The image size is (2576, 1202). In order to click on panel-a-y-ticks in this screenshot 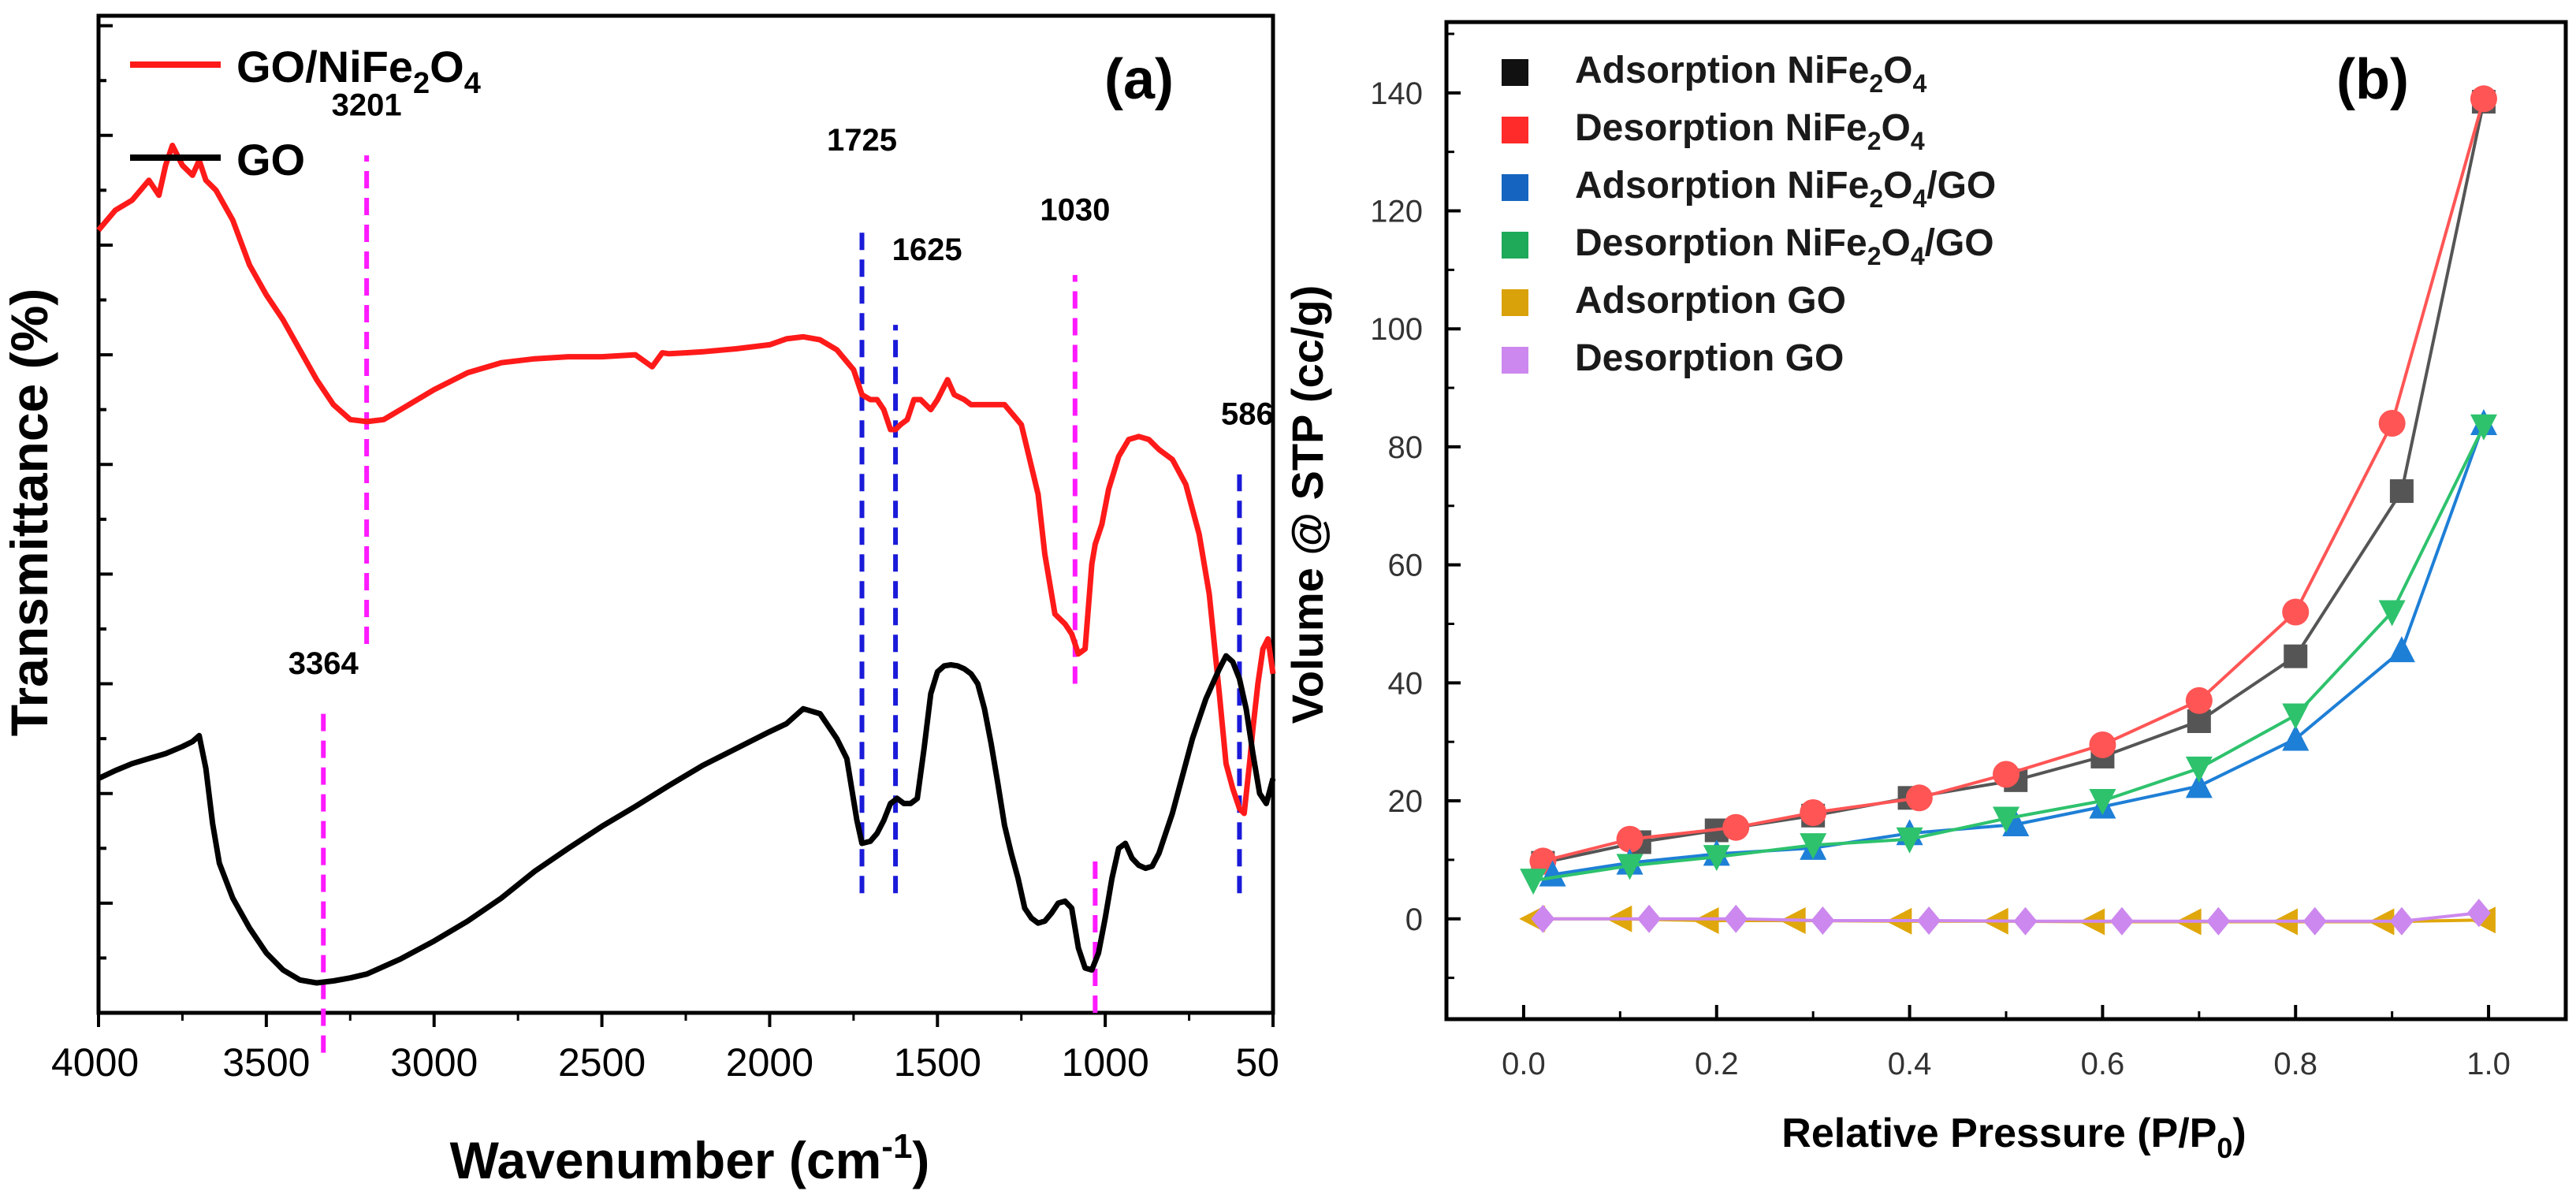, I will do `click(106, 519)`.